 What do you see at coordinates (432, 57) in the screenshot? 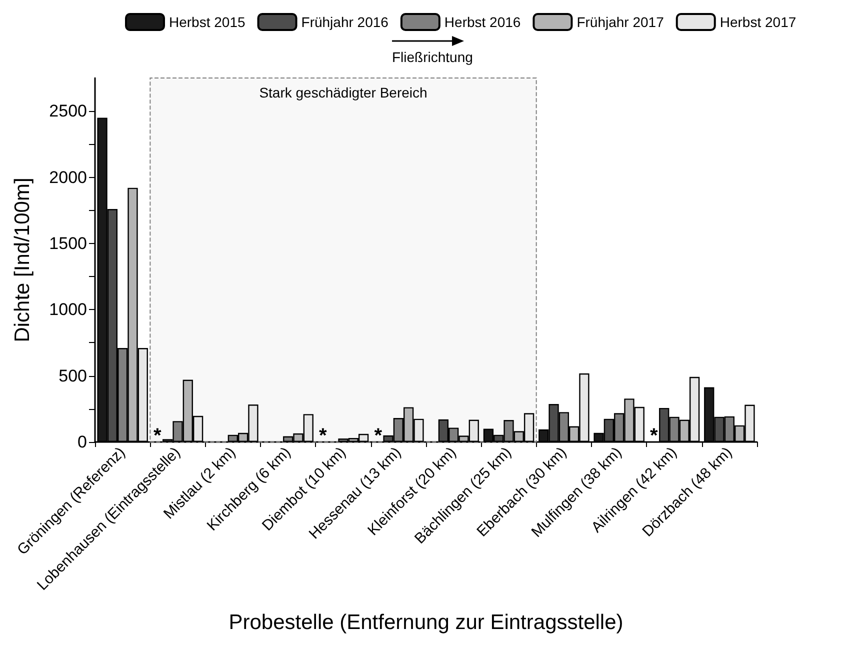
I see `text: Fließrichtung` at bounding box center [432, 57].